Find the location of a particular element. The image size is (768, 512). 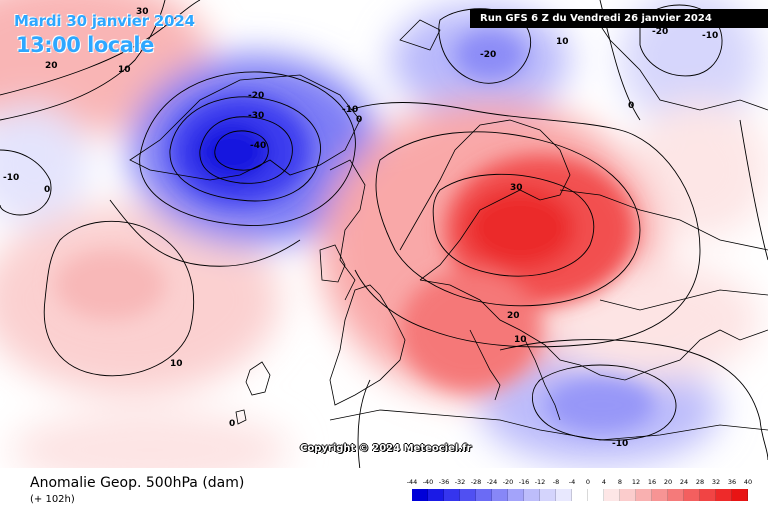

color-scale-tick-label: 24 is located at coordinates (684, 482).